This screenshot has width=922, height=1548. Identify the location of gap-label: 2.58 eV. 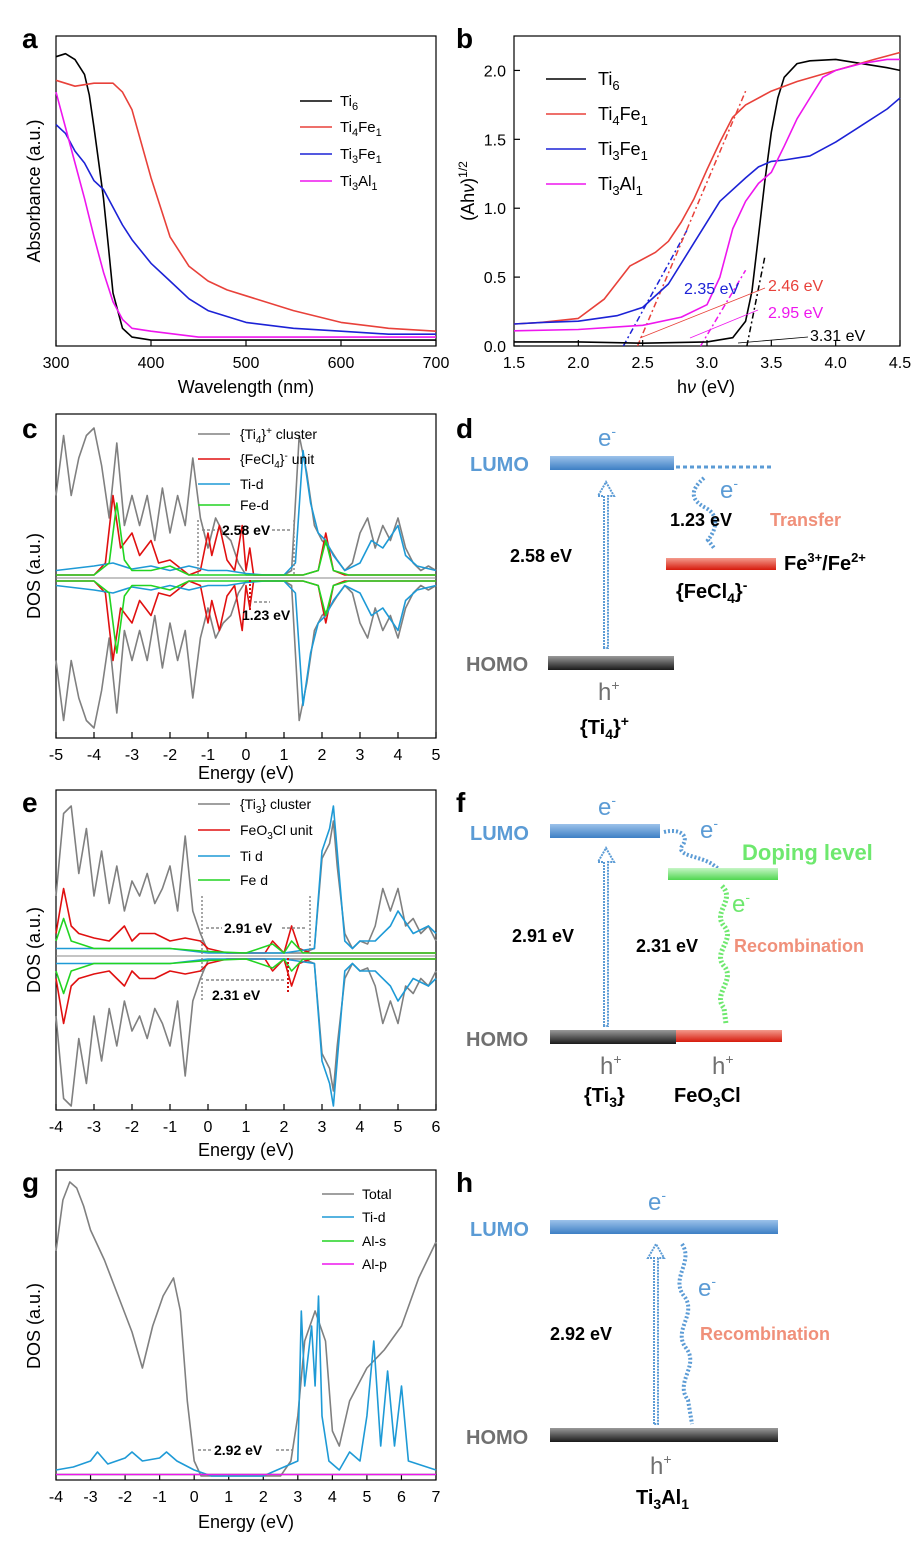
(541, 556).